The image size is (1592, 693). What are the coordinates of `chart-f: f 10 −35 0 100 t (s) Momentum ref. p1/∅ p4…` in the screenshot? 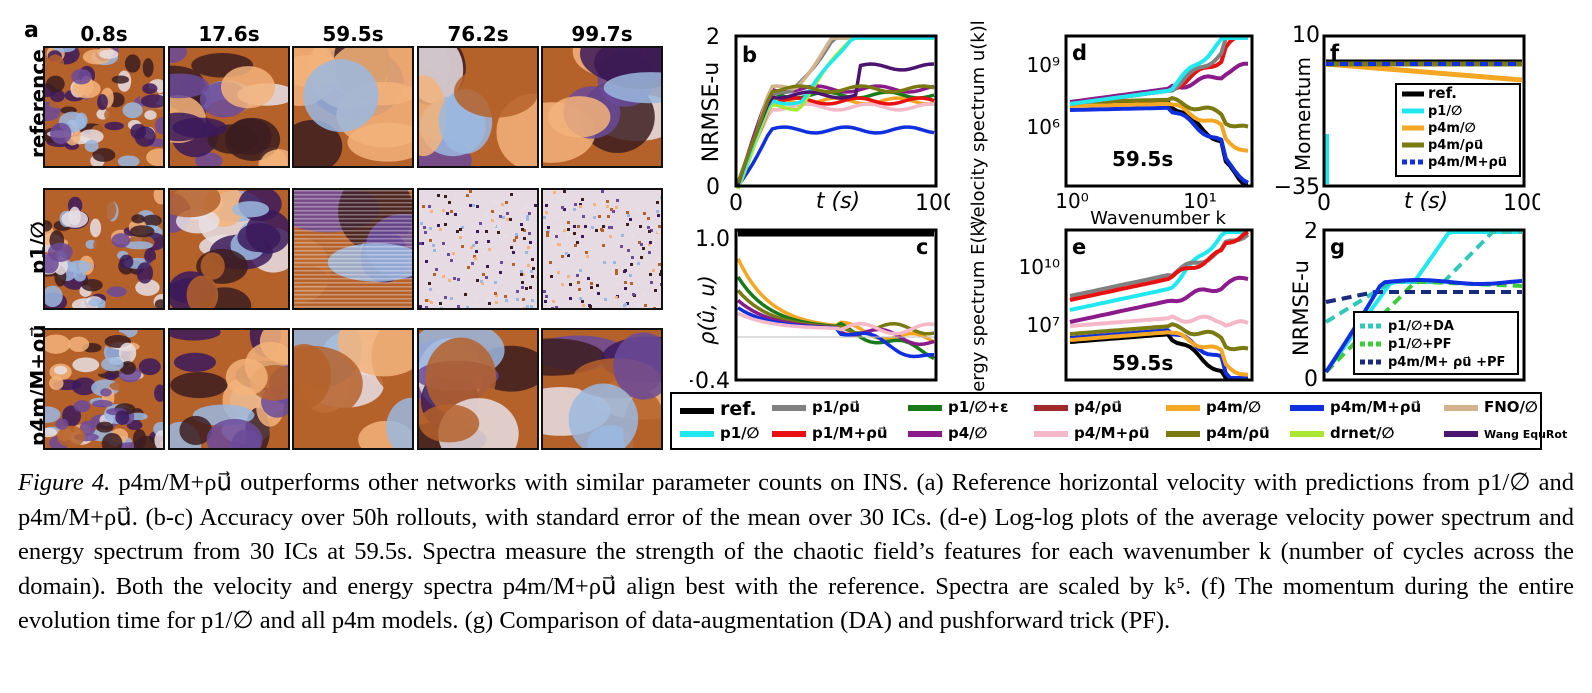 It's located at (1407, 117).